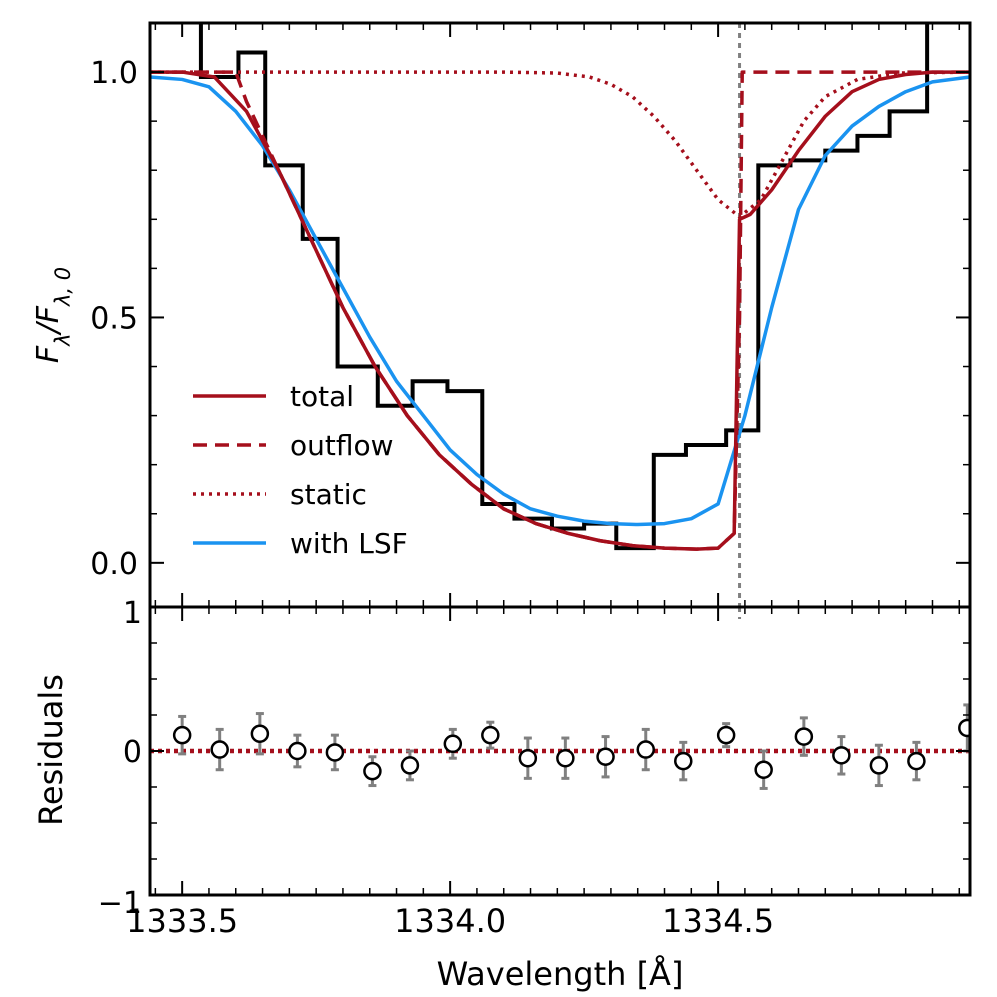 The height and width of the screenshot is (997, 997). What do you see at coordinates (342, 445) in the screenshot?
I see `legend-label-outflow: outflow` at bounding box center [342, 445].